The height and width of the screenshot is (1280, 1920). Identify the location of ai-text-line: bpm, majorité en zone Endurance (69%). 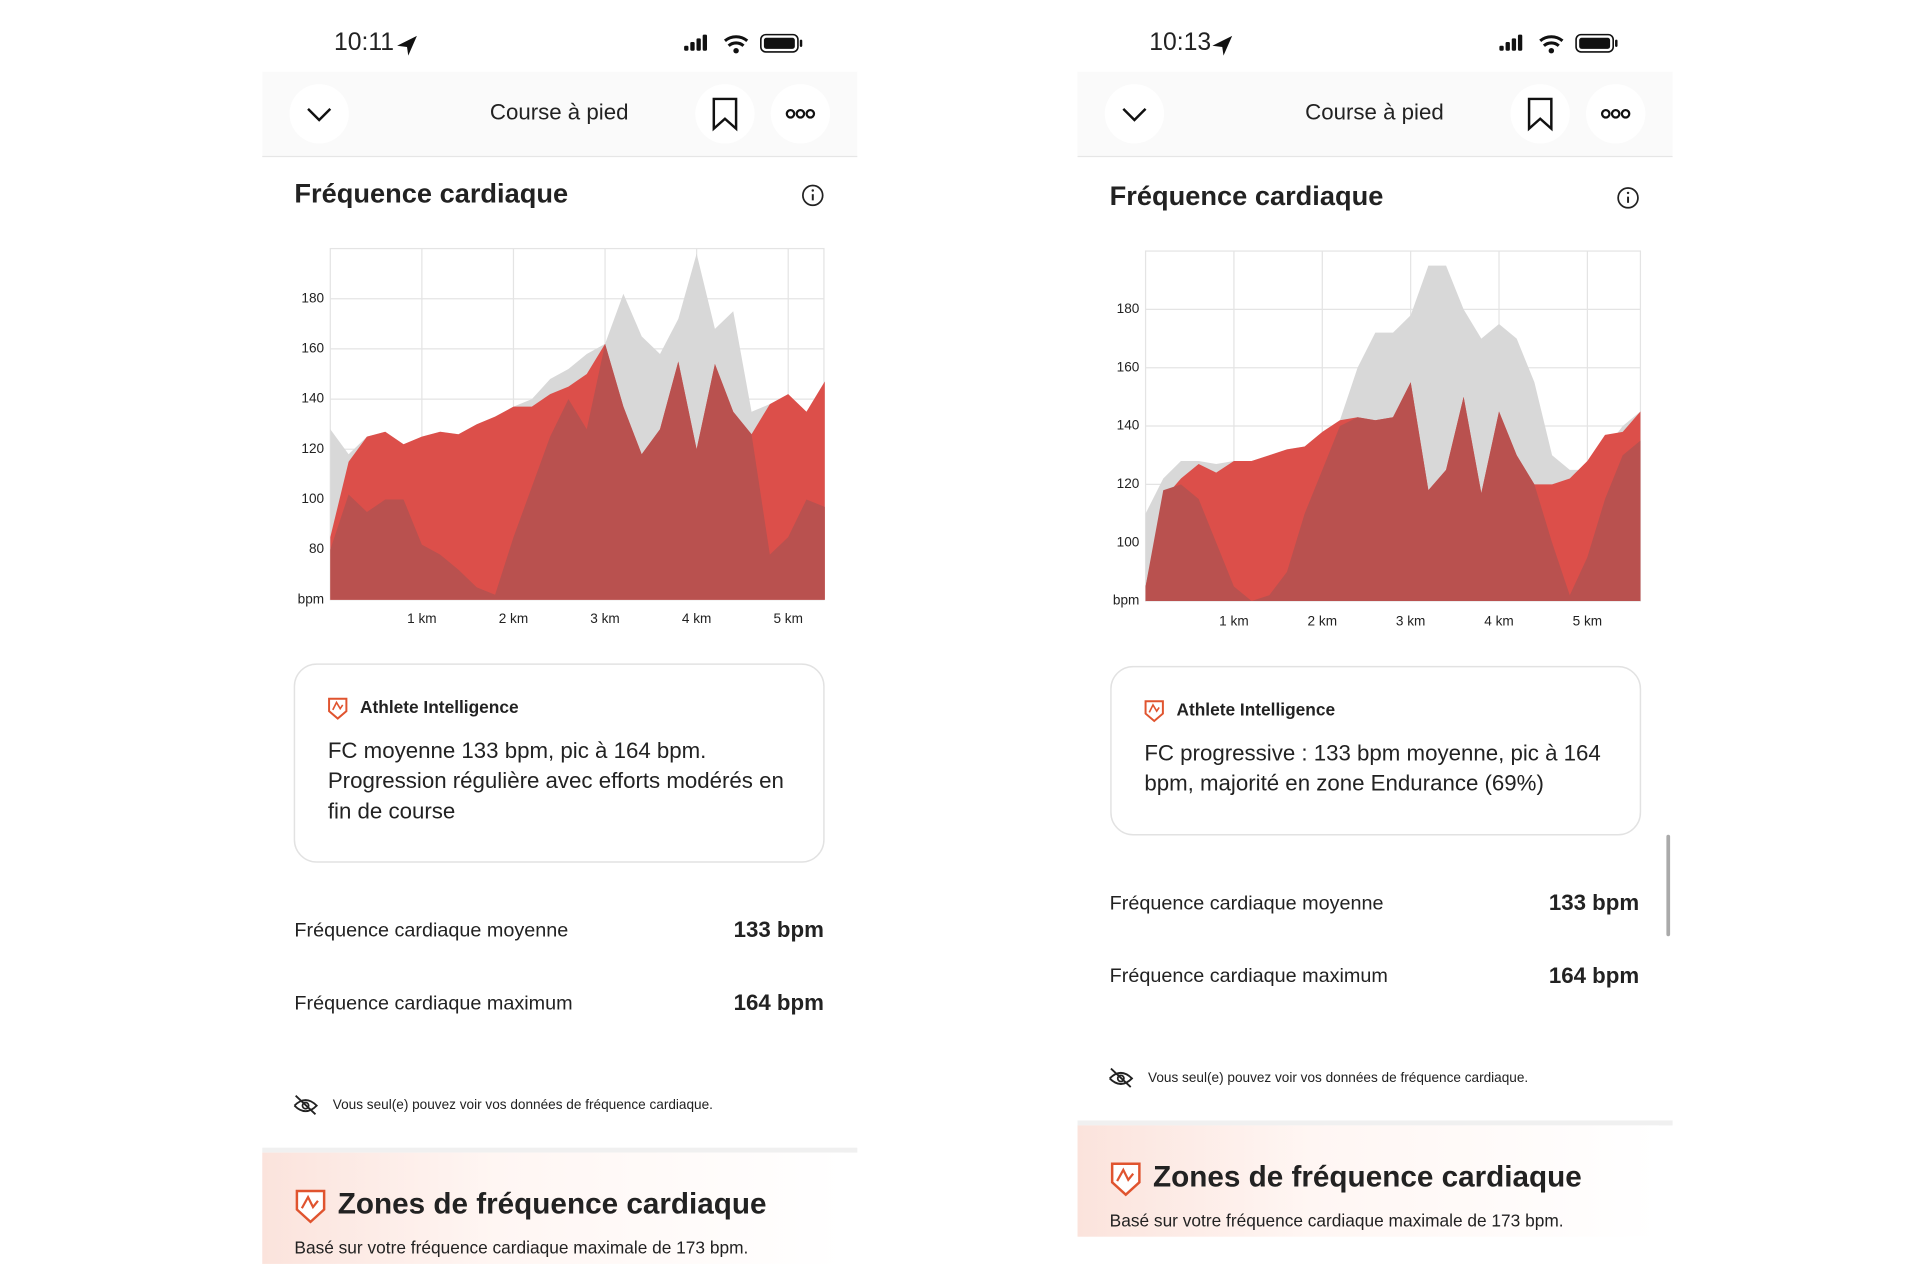
(1344, 783).